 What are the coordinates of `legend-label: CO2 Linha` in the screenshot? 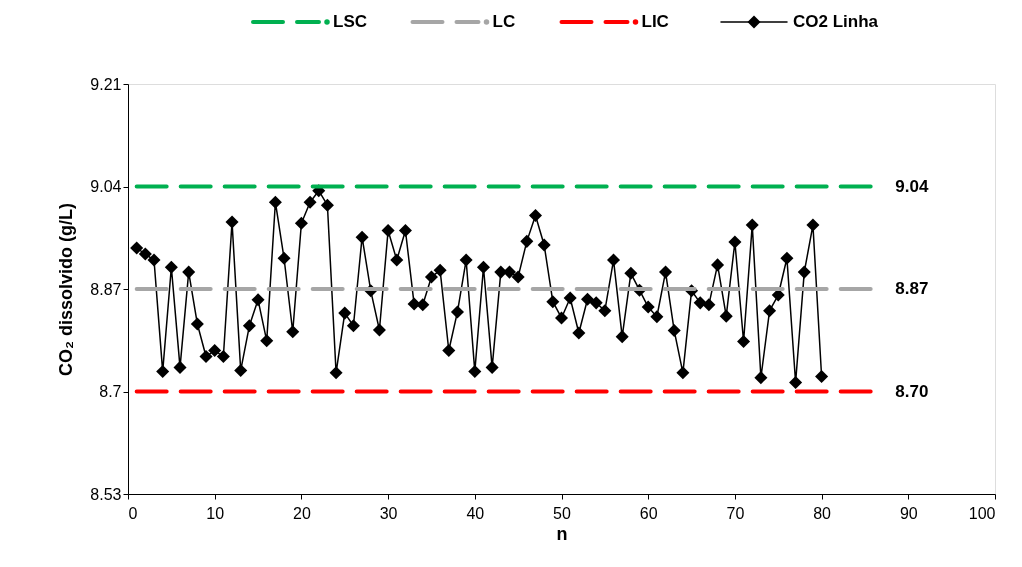 It's located at (836, 21).